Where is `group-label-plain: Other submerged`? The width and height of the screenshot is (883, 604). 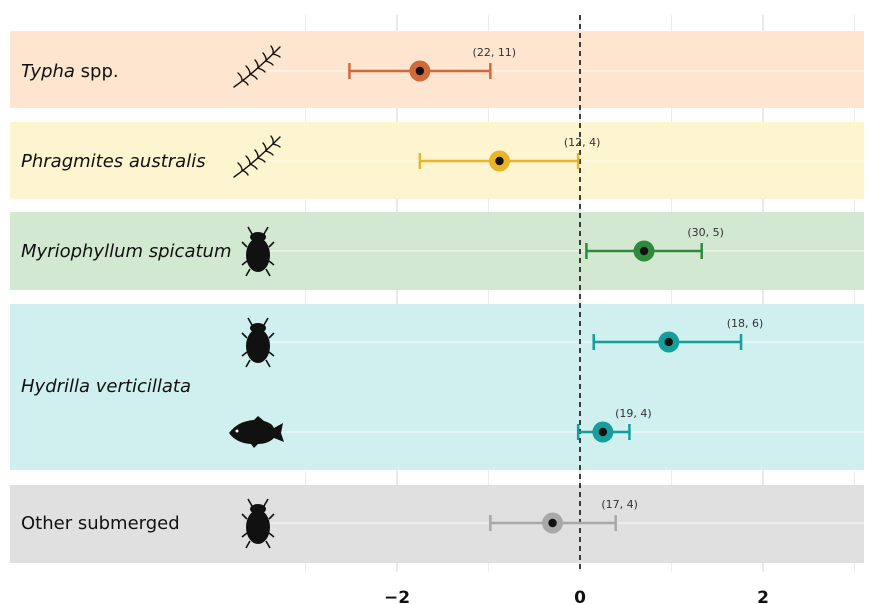 group-label-plain: Other submerged is located at coordinates (100, 523).